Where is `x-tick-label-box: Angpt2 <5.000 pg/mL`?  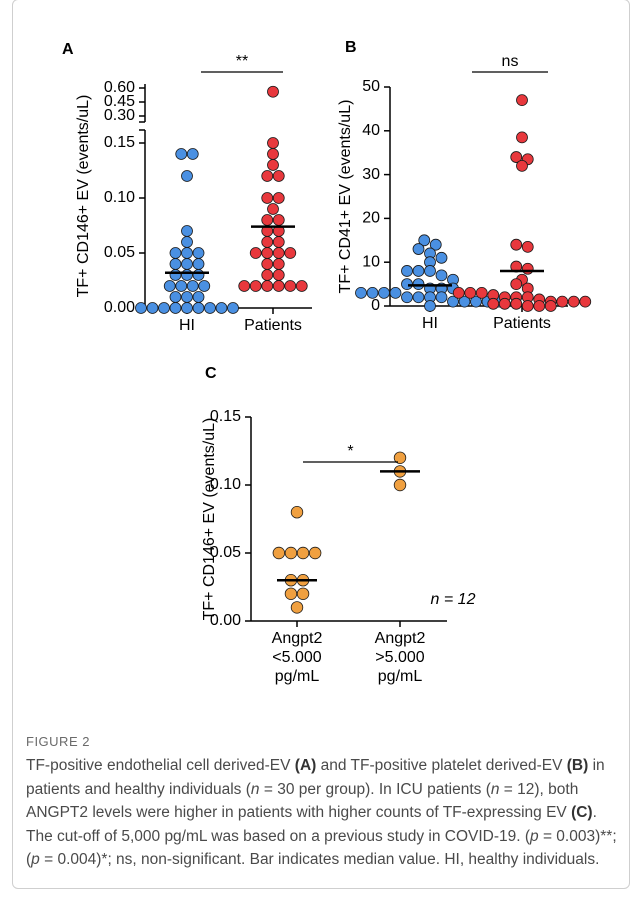
x-tick-label-box: Angpt2 <5.000 pg/mL is located at coordinates (297, 657).